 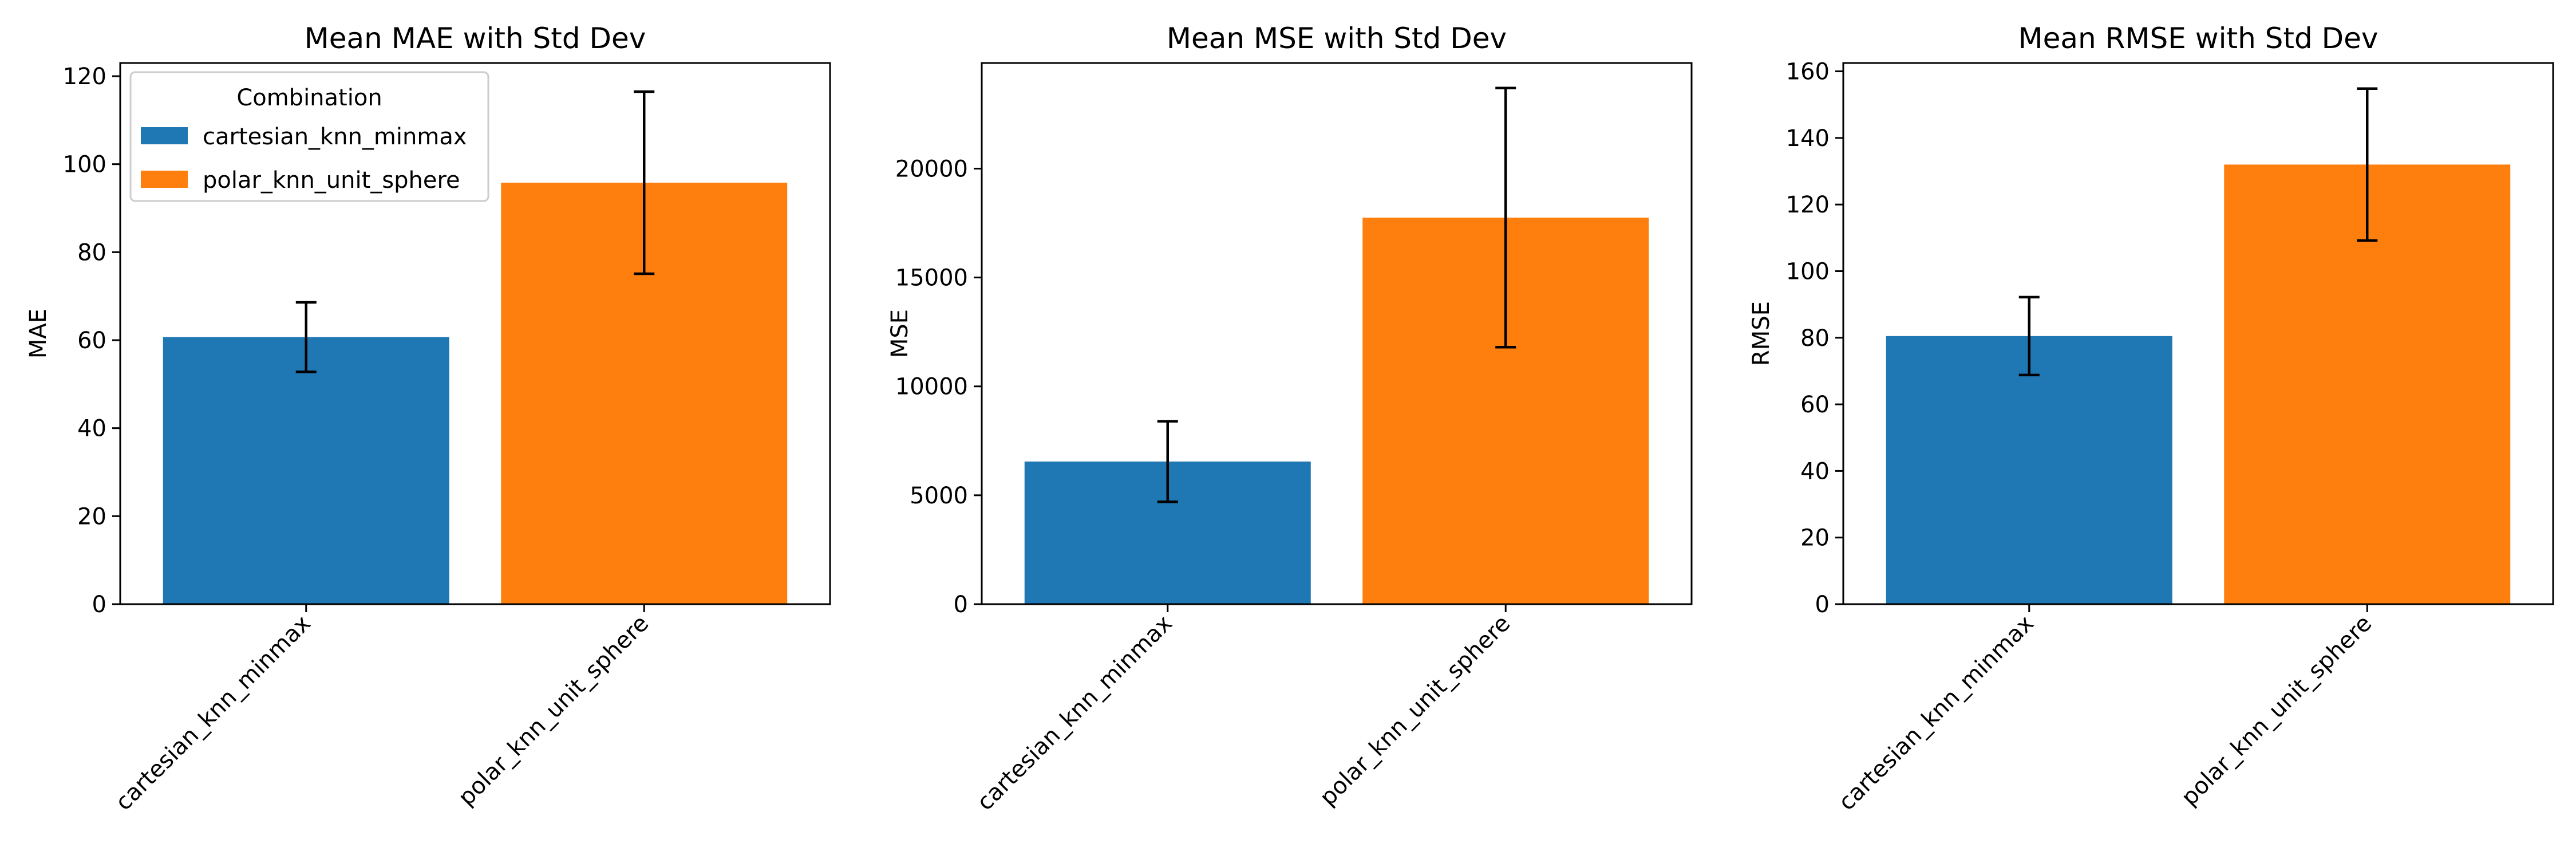 I want to click on y-axis-label: MSE, so click(x=900, y=333).